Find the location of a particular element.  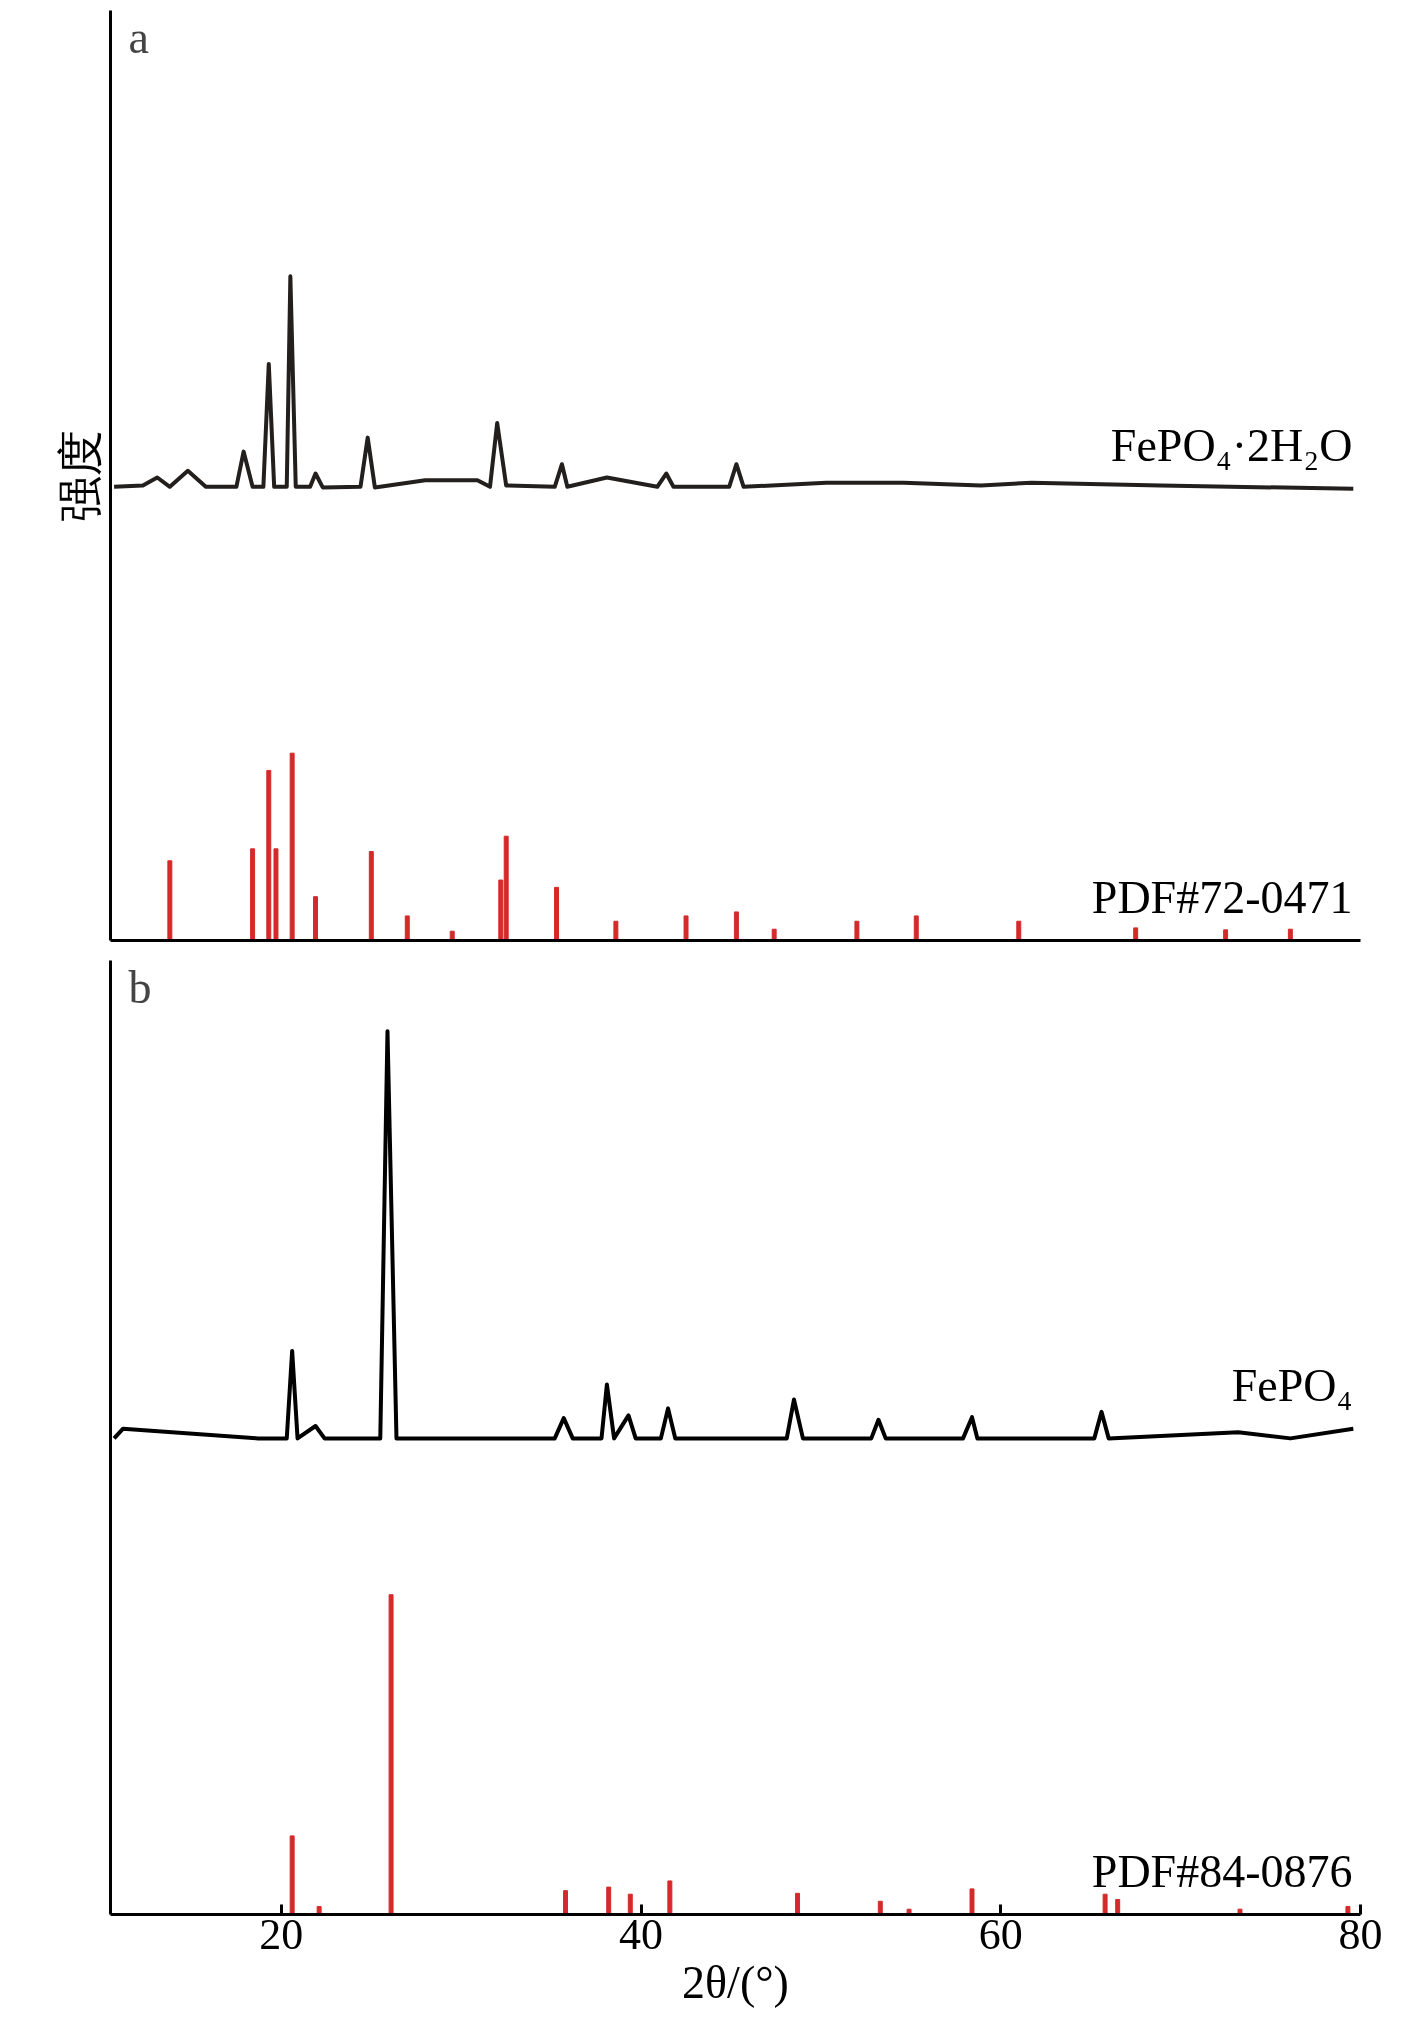

y-axis-title: 强度 is located at coordinates (80, 475).